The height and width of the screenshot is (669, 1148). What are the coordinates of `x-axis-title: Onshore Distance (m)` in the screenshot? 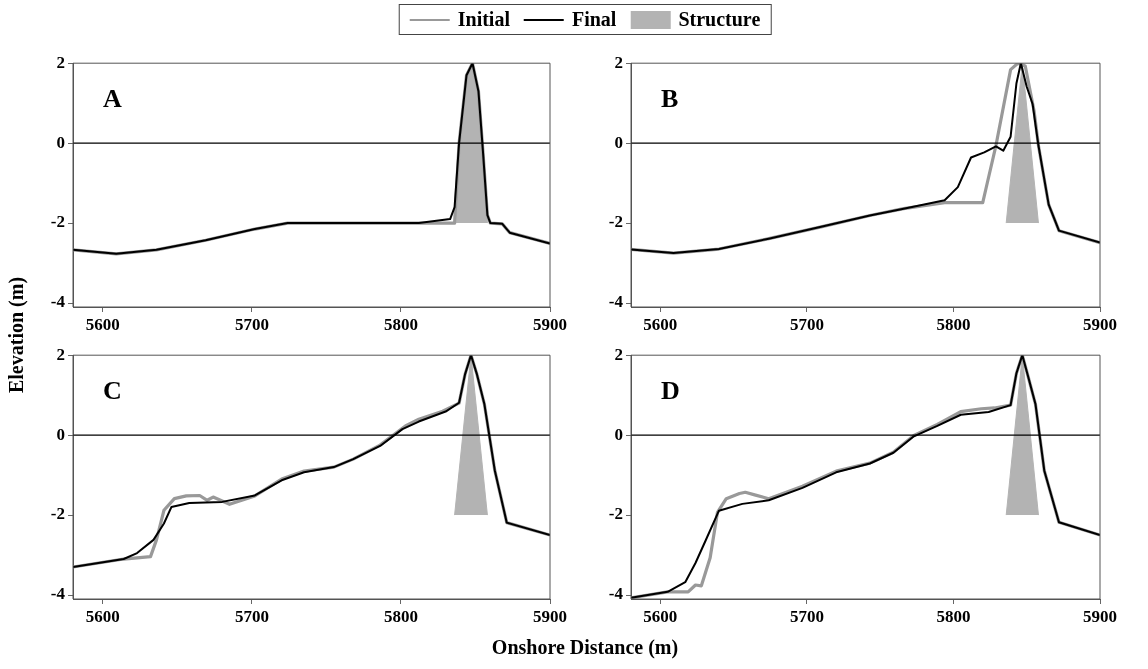 It's located at (585, 647).